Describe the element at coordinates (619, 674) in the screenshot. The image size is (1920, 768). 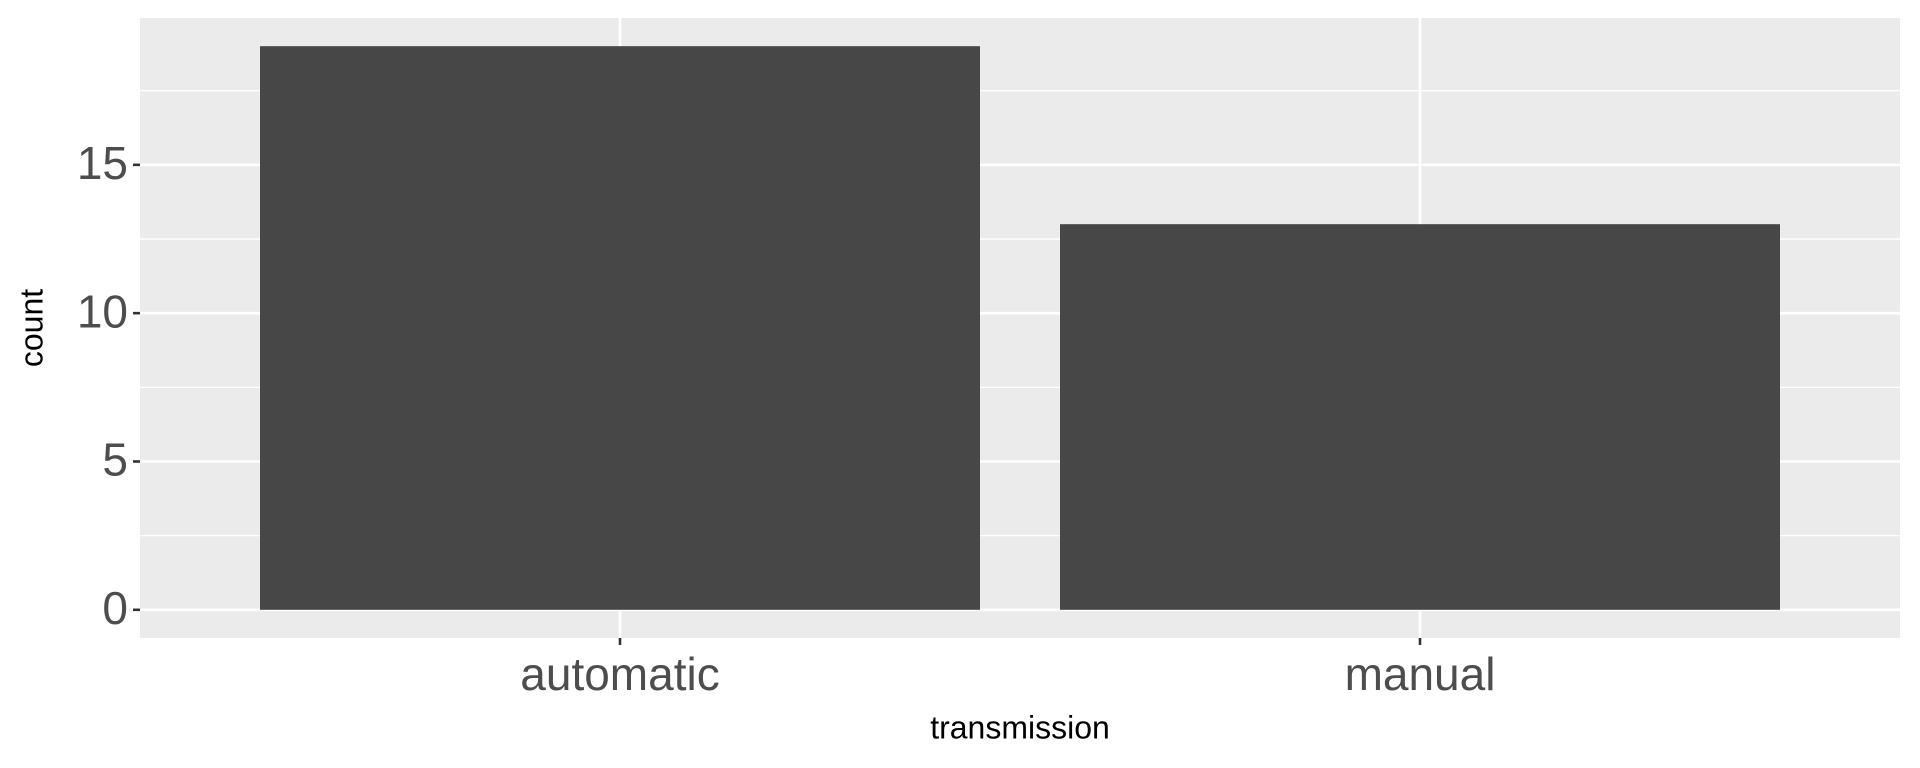
I see `x-tick-label: automatic` at that location.